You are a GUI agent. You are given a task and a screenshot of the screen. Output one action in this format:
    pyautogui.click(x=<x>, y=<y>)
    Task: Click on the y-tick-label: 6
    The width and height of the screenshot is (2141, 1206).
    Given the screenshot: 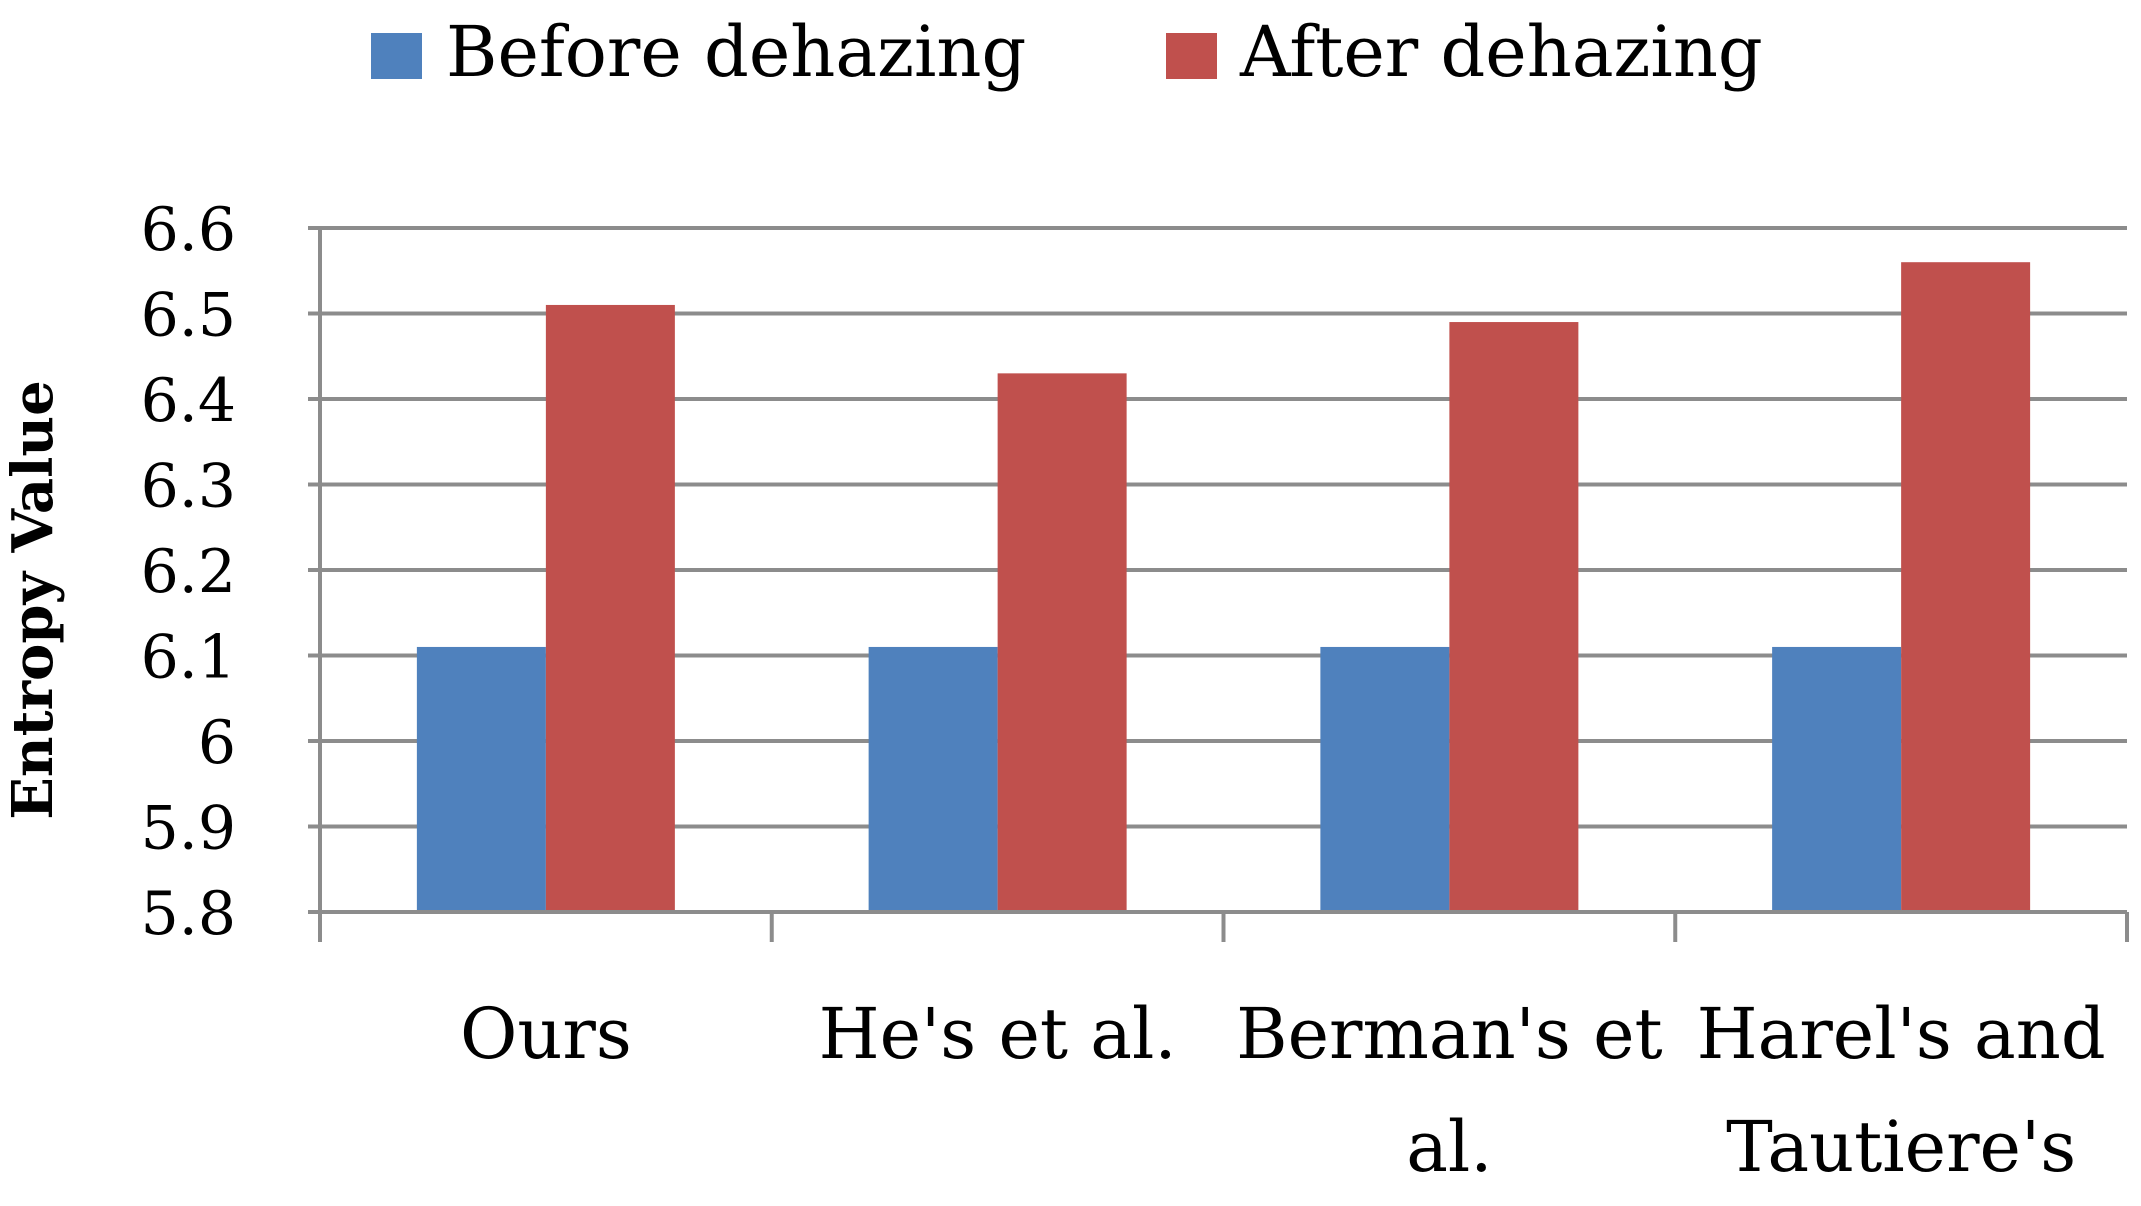 What is the action you would take?
    pyautogui.click(x=217, y=743)
    